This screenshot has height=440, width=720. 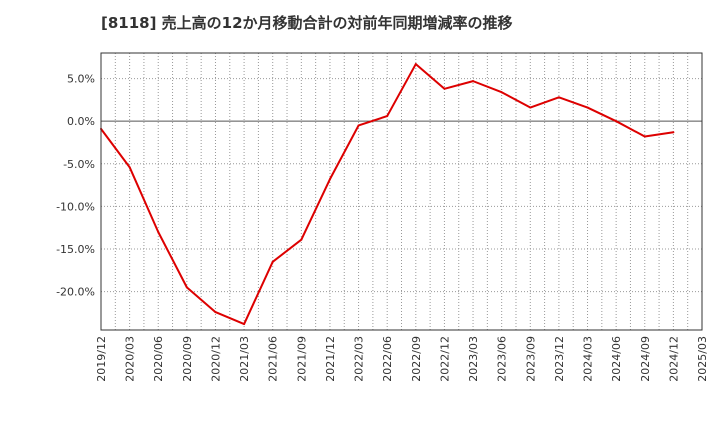 I want to click on y-tick-label: -5.0%, so click(x=79, y=164).